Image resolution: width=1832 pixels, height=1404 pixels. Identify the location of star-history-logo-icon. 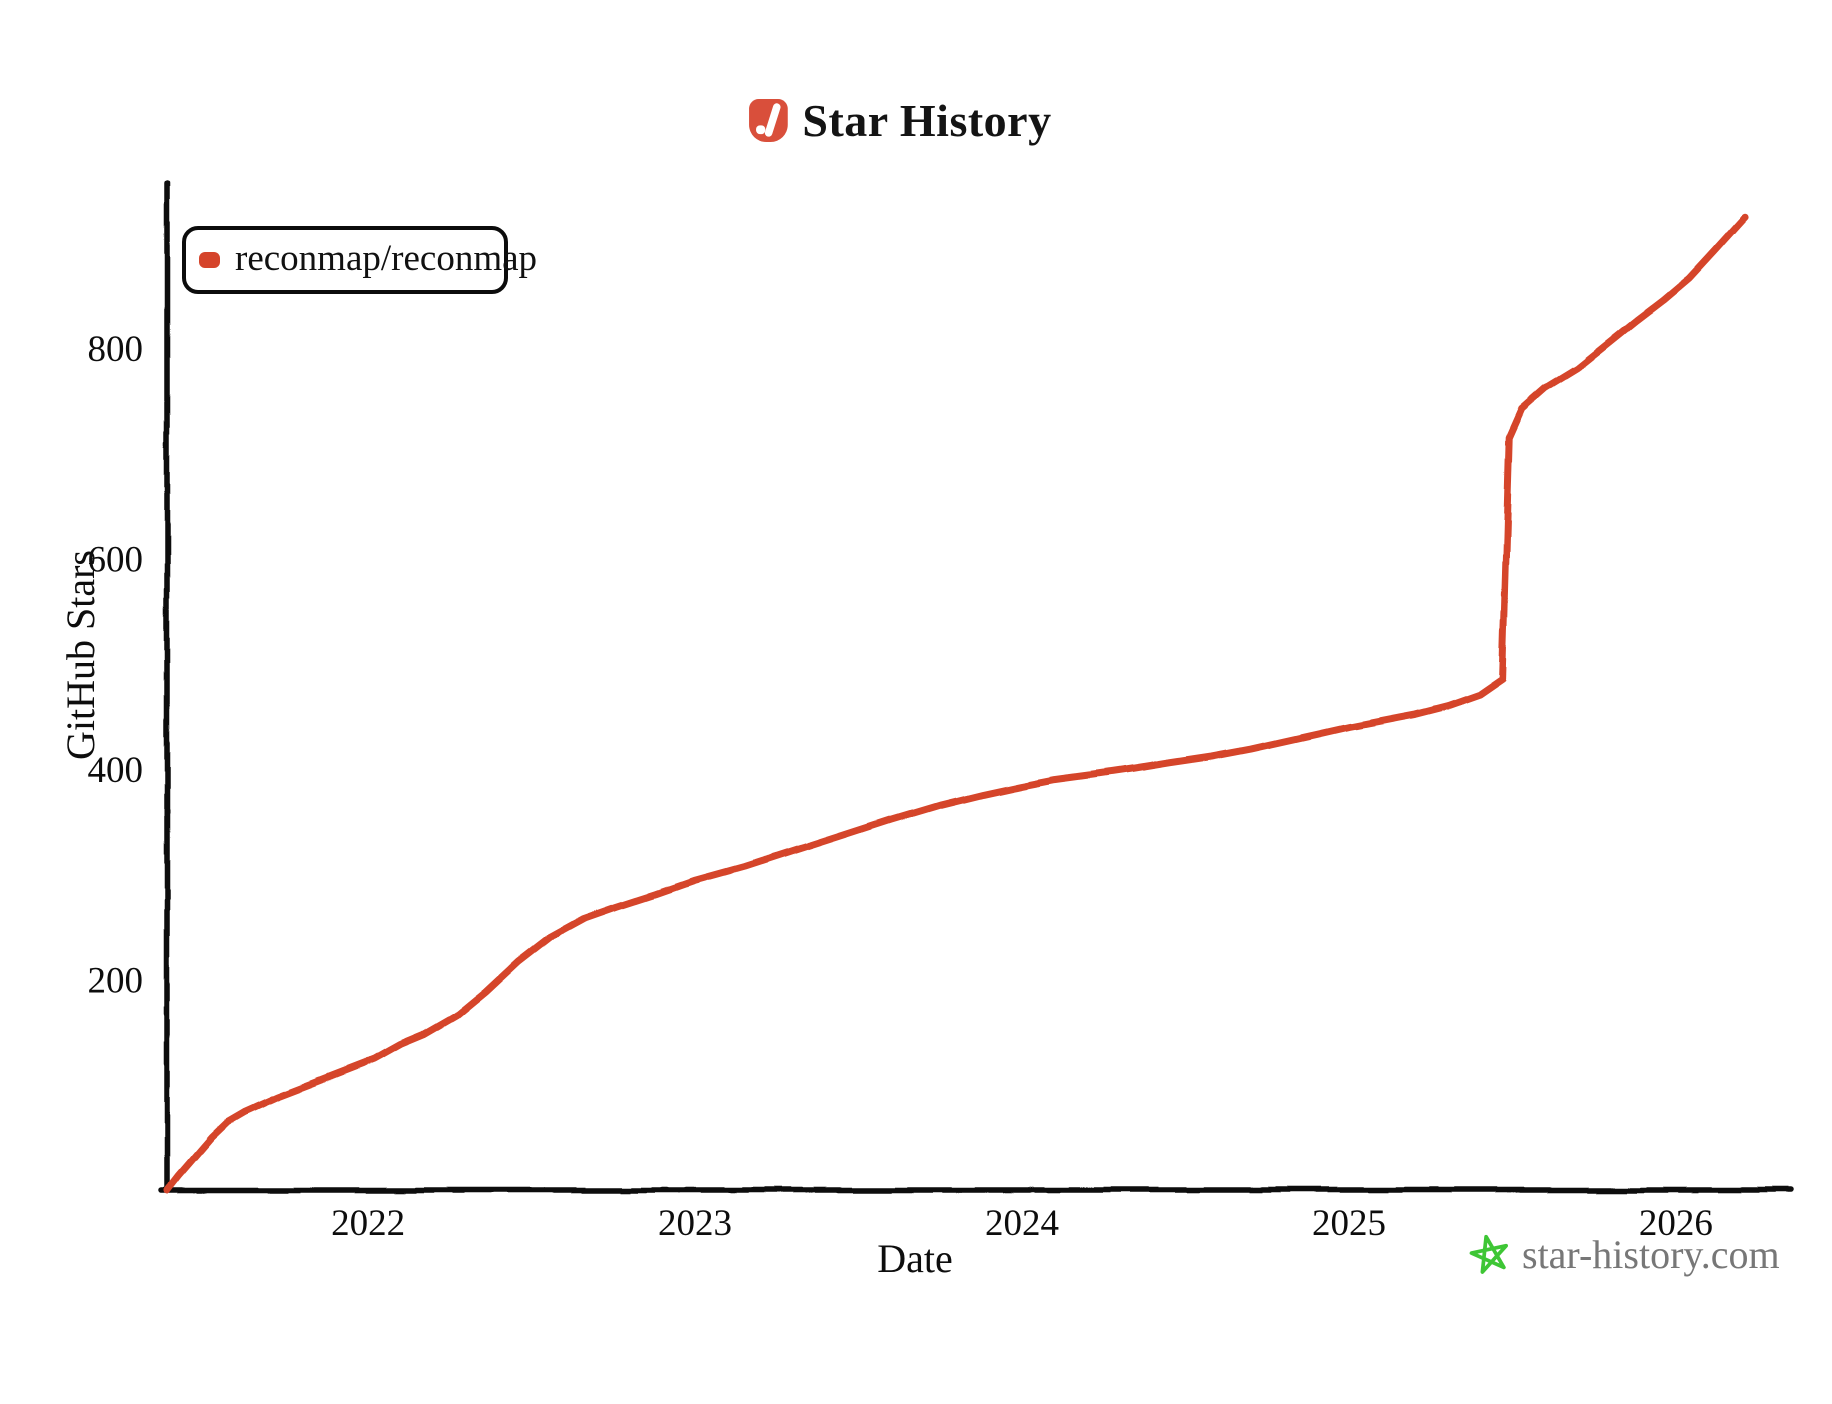
(768, 120).